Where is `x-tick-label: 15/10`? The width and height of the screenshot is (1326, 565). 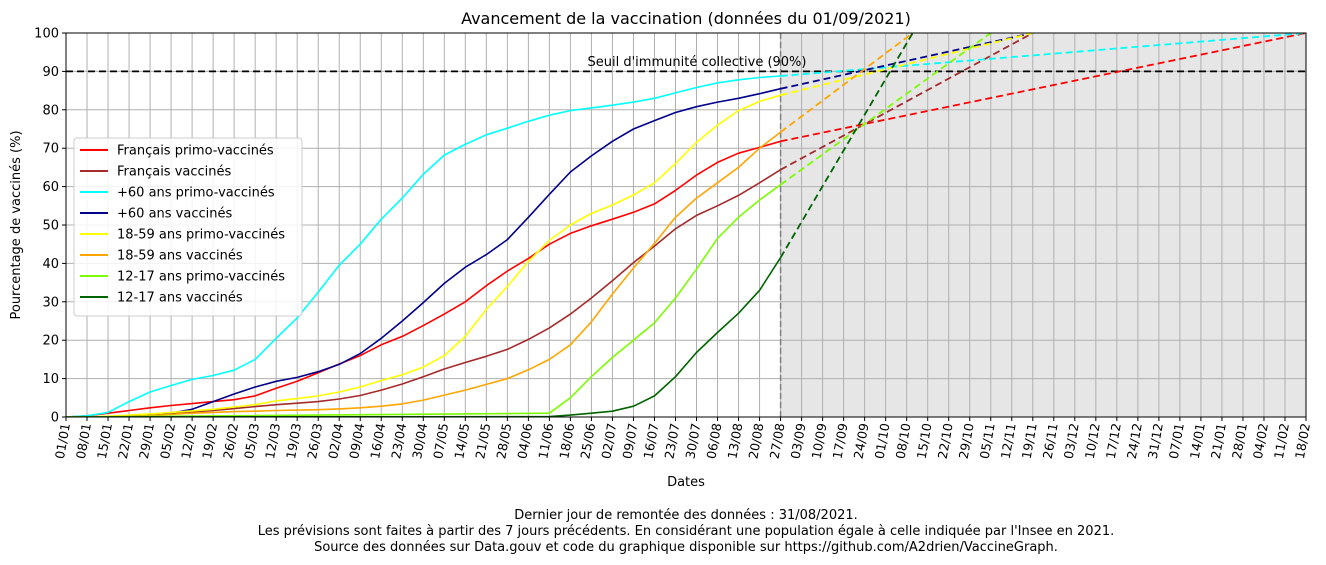
x-tick-label: 15/10 is located at coordinates (924, 441).